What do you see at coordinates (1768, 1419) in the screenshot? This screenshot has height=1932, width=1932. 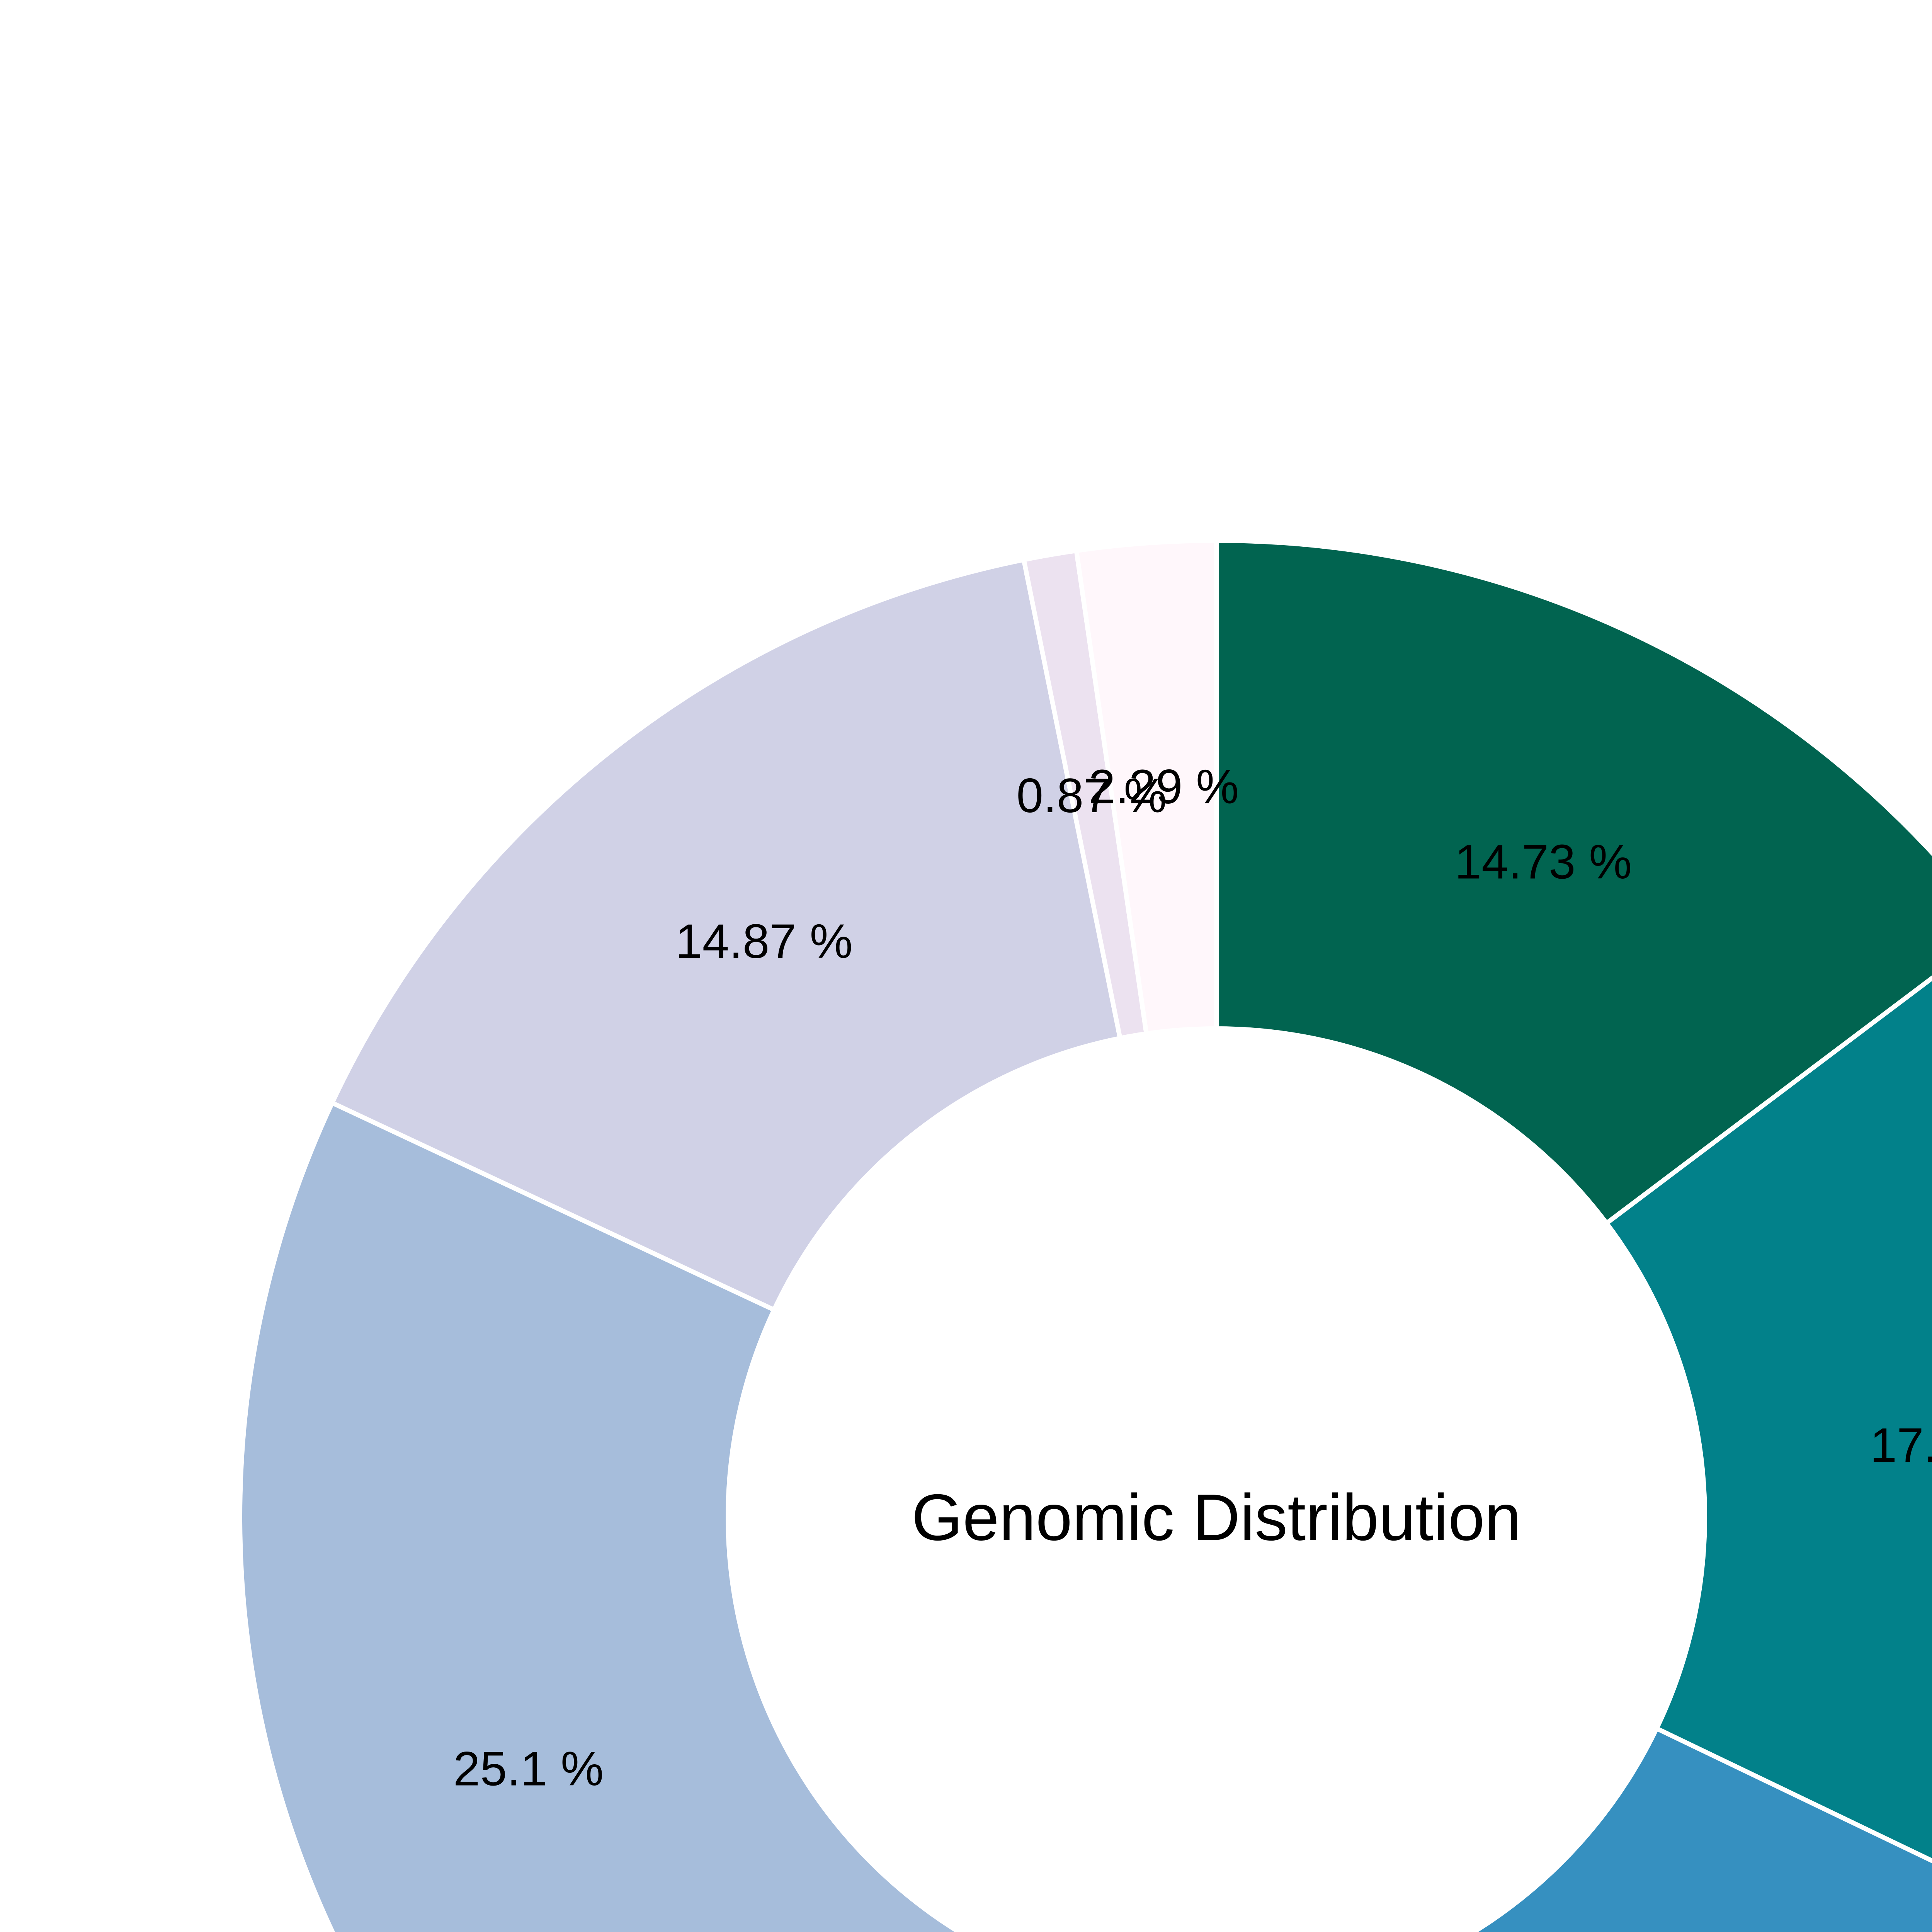 I see `slice-Intronexonboundary` at bounding box center [1768, 1419].